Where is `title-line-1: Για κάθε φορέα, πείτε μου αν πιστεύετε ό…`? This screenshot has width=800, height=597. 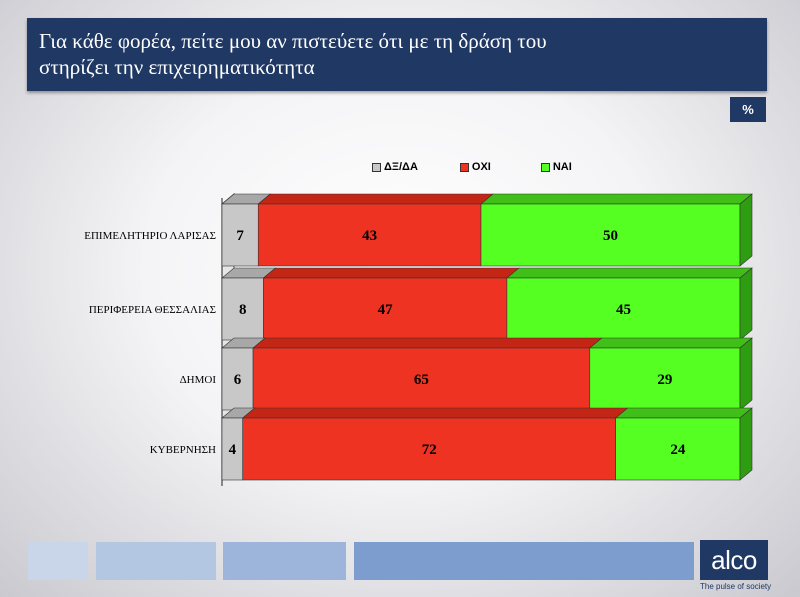 title-line-1: Για κάθε φορέα, πείτε μου αν πιστεύετε ό… is located at coordinates (293, 41).